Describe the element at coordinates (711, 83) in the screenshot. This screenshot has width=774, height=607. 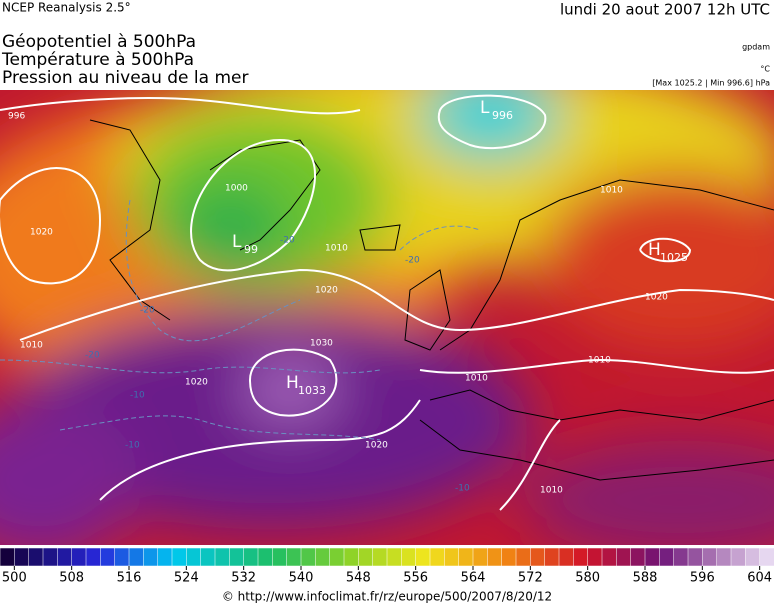
I see `unit: [Max 1025.2 | Min 996.6] hPa` at that location.